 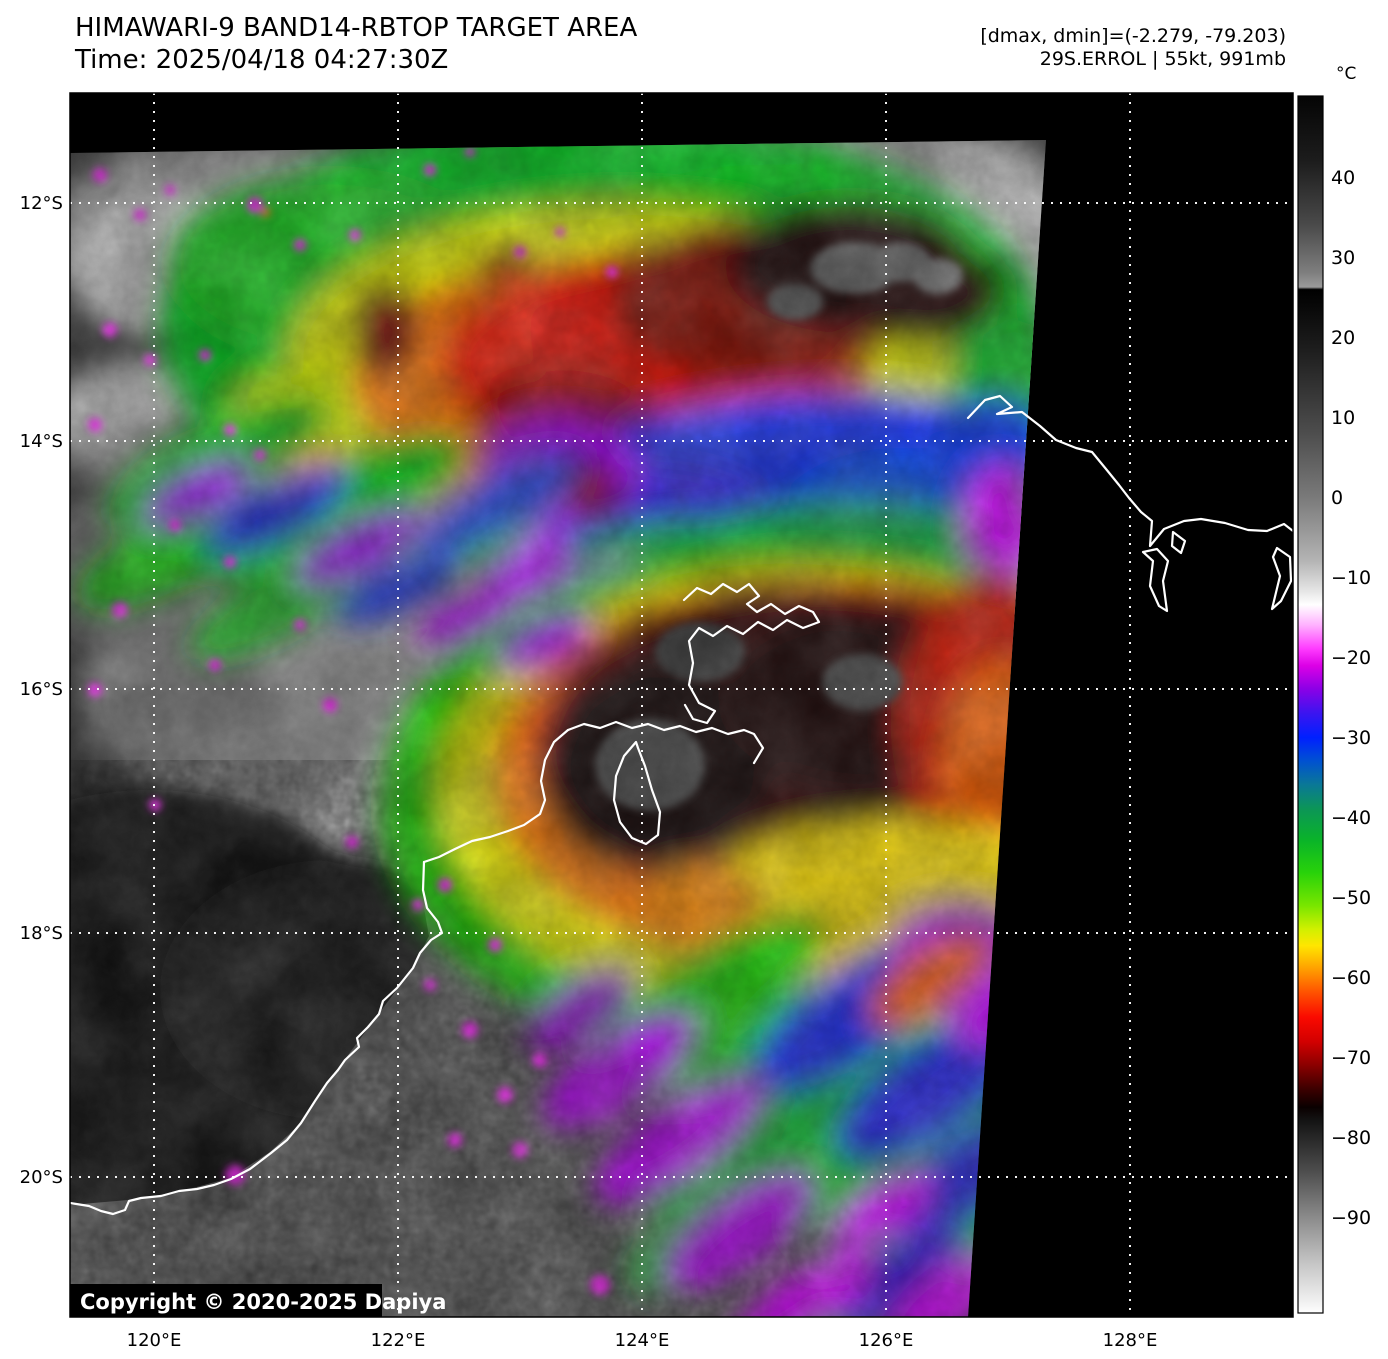 I want to click on lat-label: 20°S, so click(x=41, y=1177).